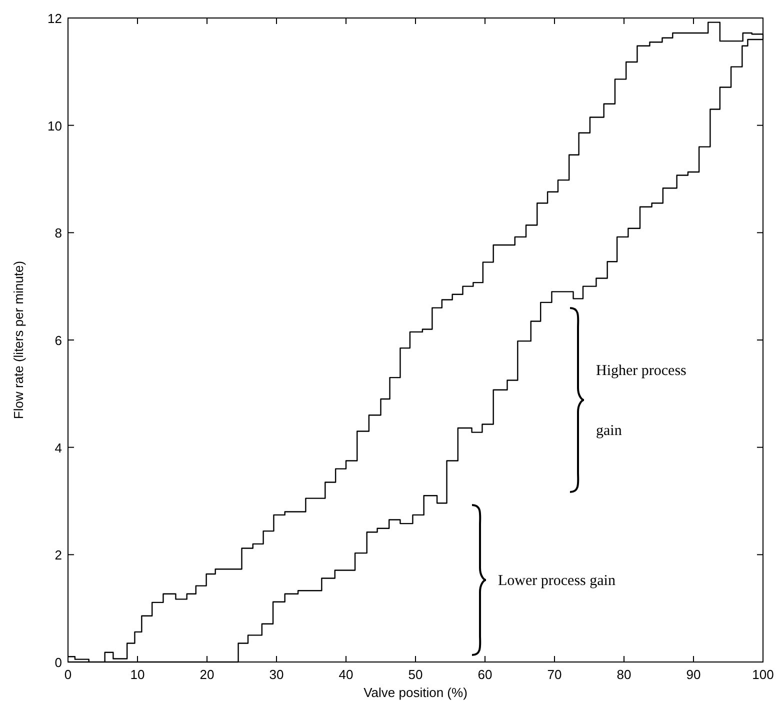 This screenshot has height=719, width=777. What do you see at coordinates (346, 674) in the screenshot?
I see `x-tick-label: 40` at bounding box center [346, 674].